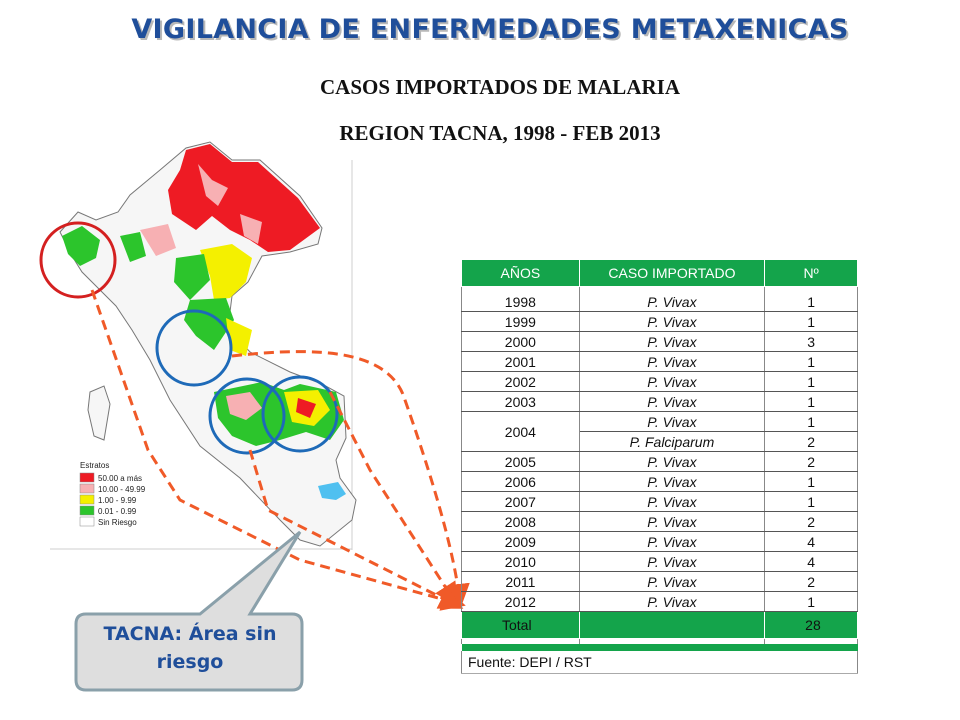  What do you see at coordinates (520, 461) in the screenshot?
I see `cell-year: 2005` at bounding box center [520, 461].